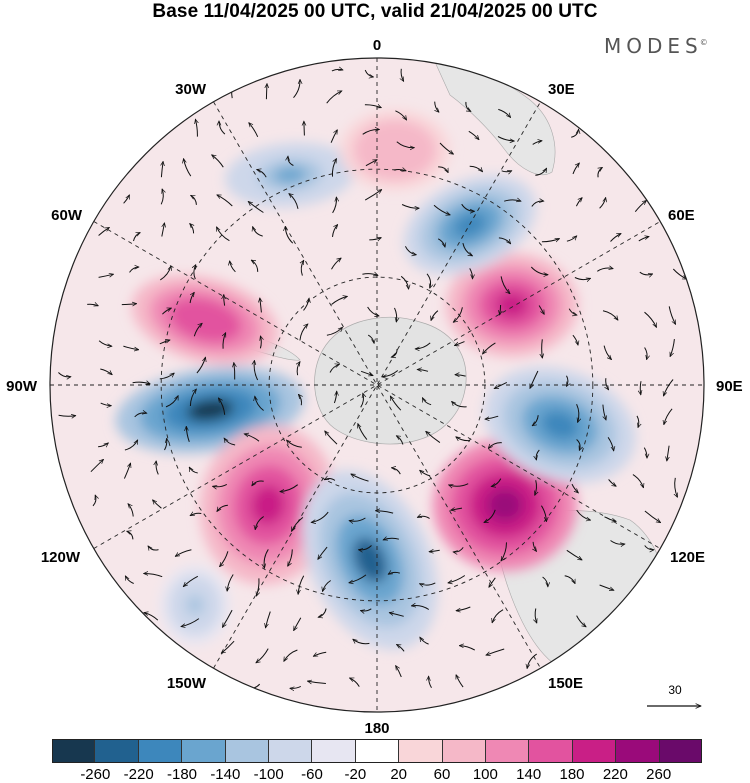  What do you see at coordinates (390, 381) in the screenshot?
I see `antarctica-land` at bounding box center [390, 381].